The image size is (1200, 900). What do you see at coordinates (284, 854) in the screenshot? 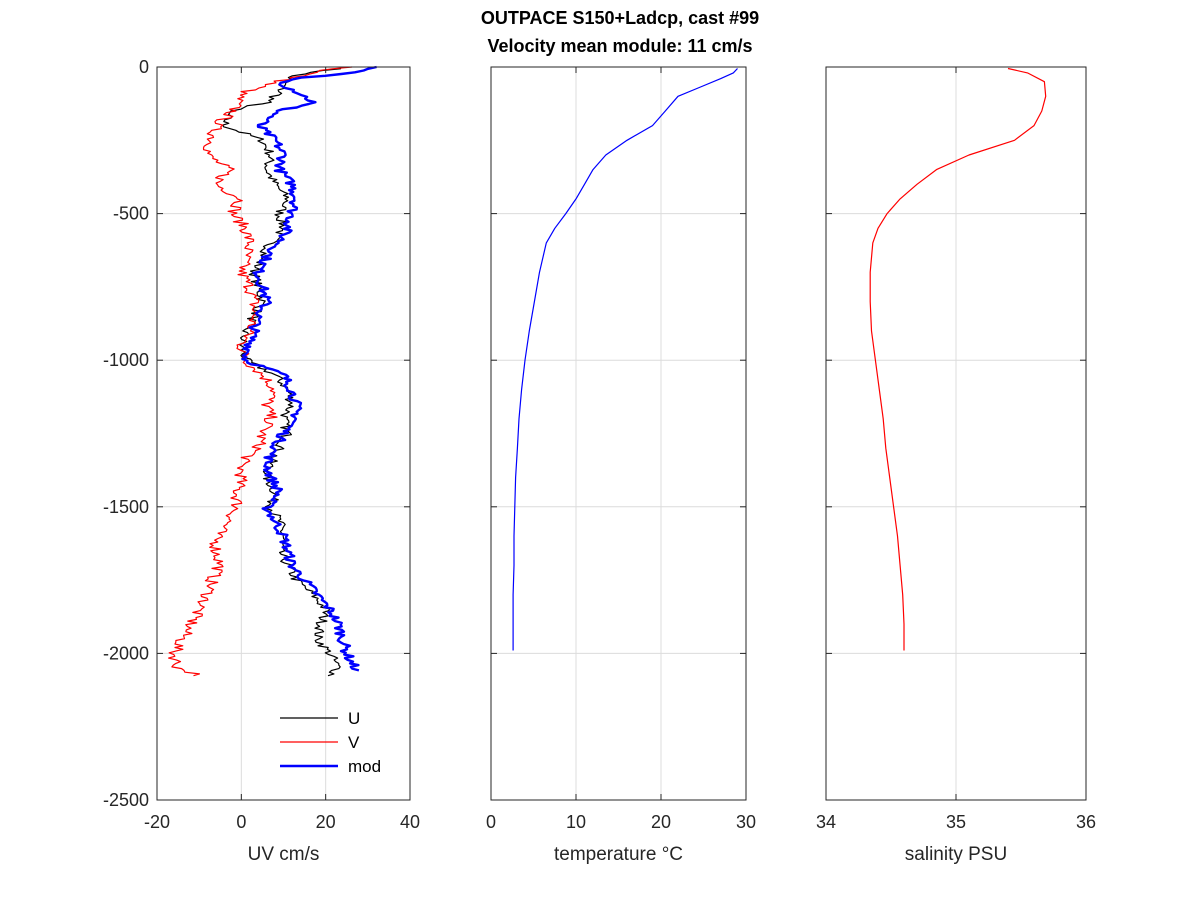
I see `x-axis-label: UV cm/s` at bounding box center [284, 854].